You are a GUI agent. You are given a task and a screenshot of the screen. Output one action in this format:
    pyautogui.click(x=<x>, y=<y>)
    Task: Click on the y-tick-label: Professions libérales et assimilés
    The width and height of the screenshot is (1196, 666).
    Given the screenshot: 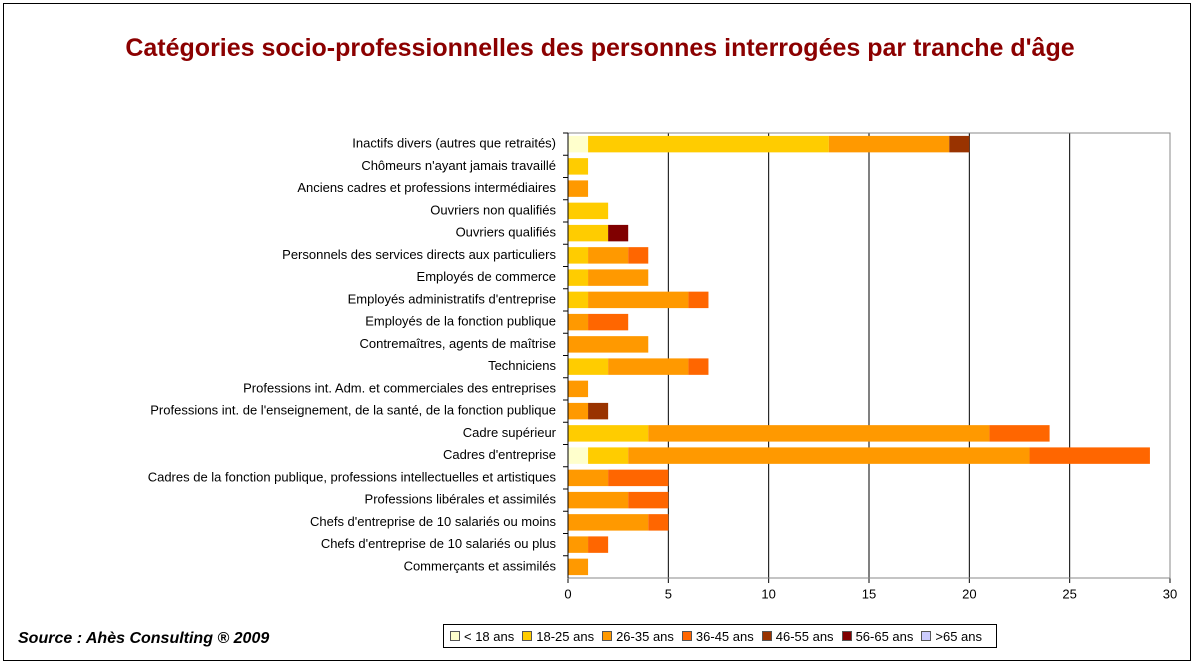 What is the action you would take?
    pyautogui.click(x=461, y=499)
    